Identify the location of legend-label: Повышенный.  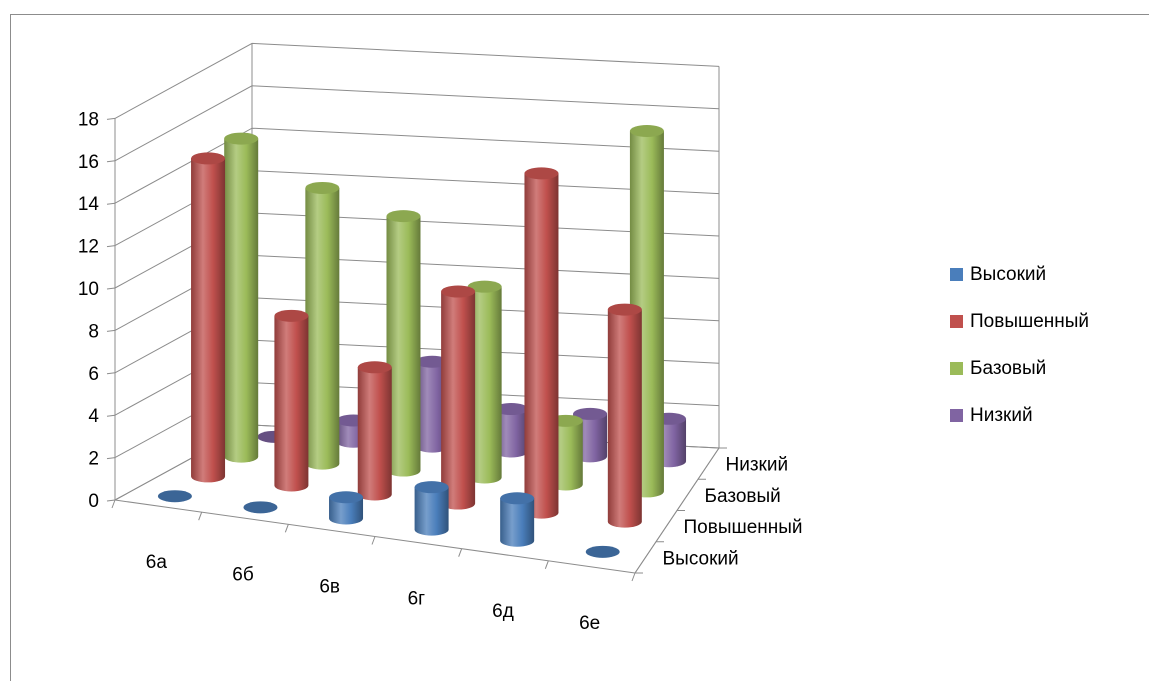
(1029, 321).